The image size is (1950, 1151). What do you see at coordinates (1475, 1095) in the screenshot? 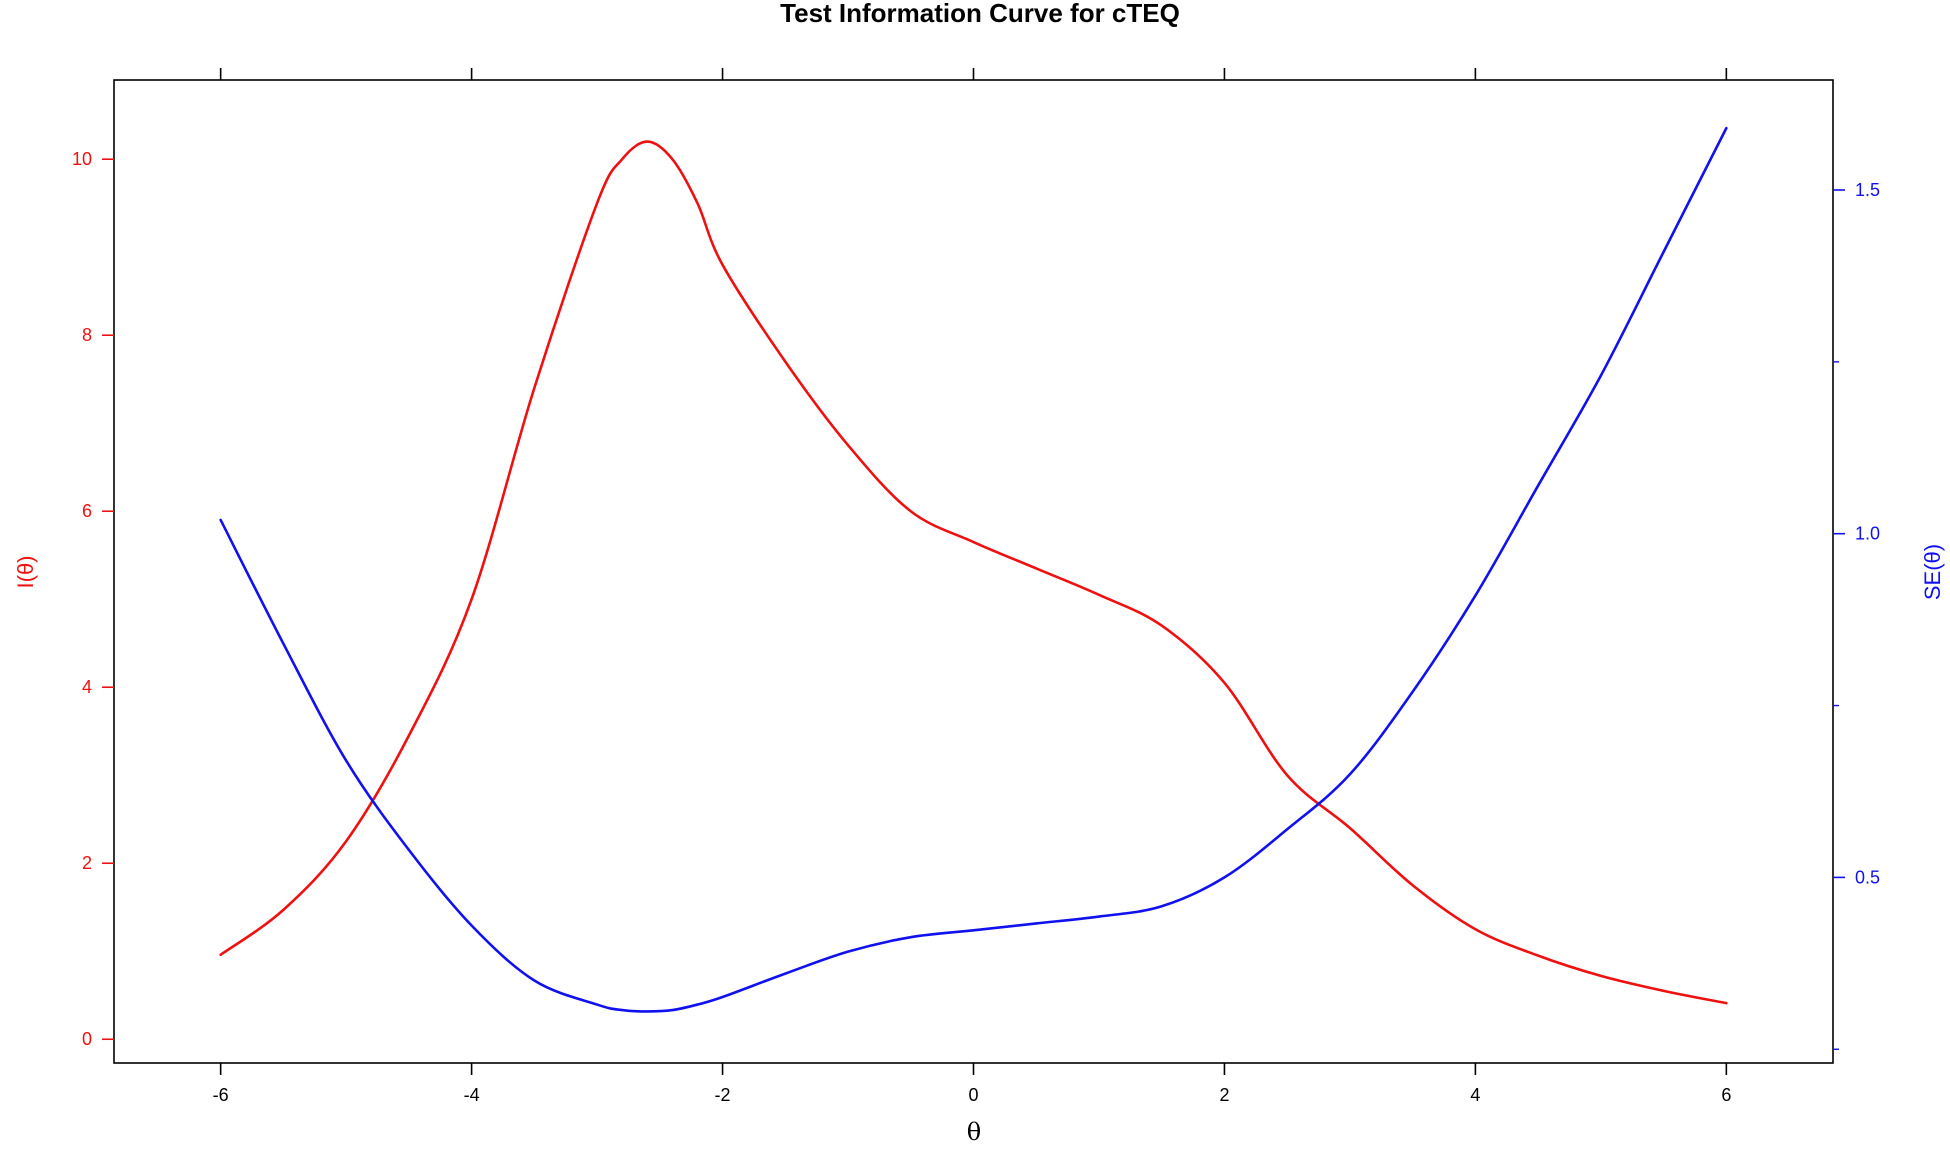
I see `x-tick-label: 4` at bounding box center [1475, 1095].